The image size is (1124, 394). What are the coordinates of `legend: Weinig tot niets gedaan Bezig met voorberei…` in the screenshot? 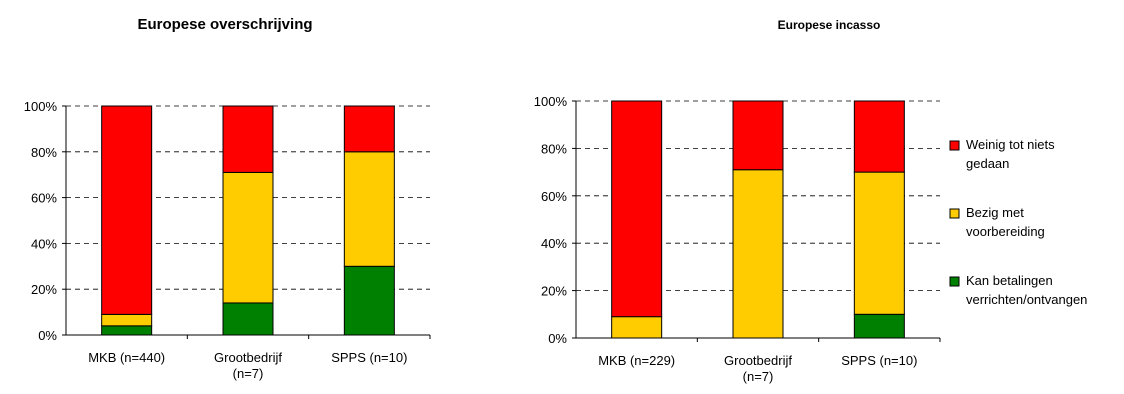 It's located at (1018, 222).